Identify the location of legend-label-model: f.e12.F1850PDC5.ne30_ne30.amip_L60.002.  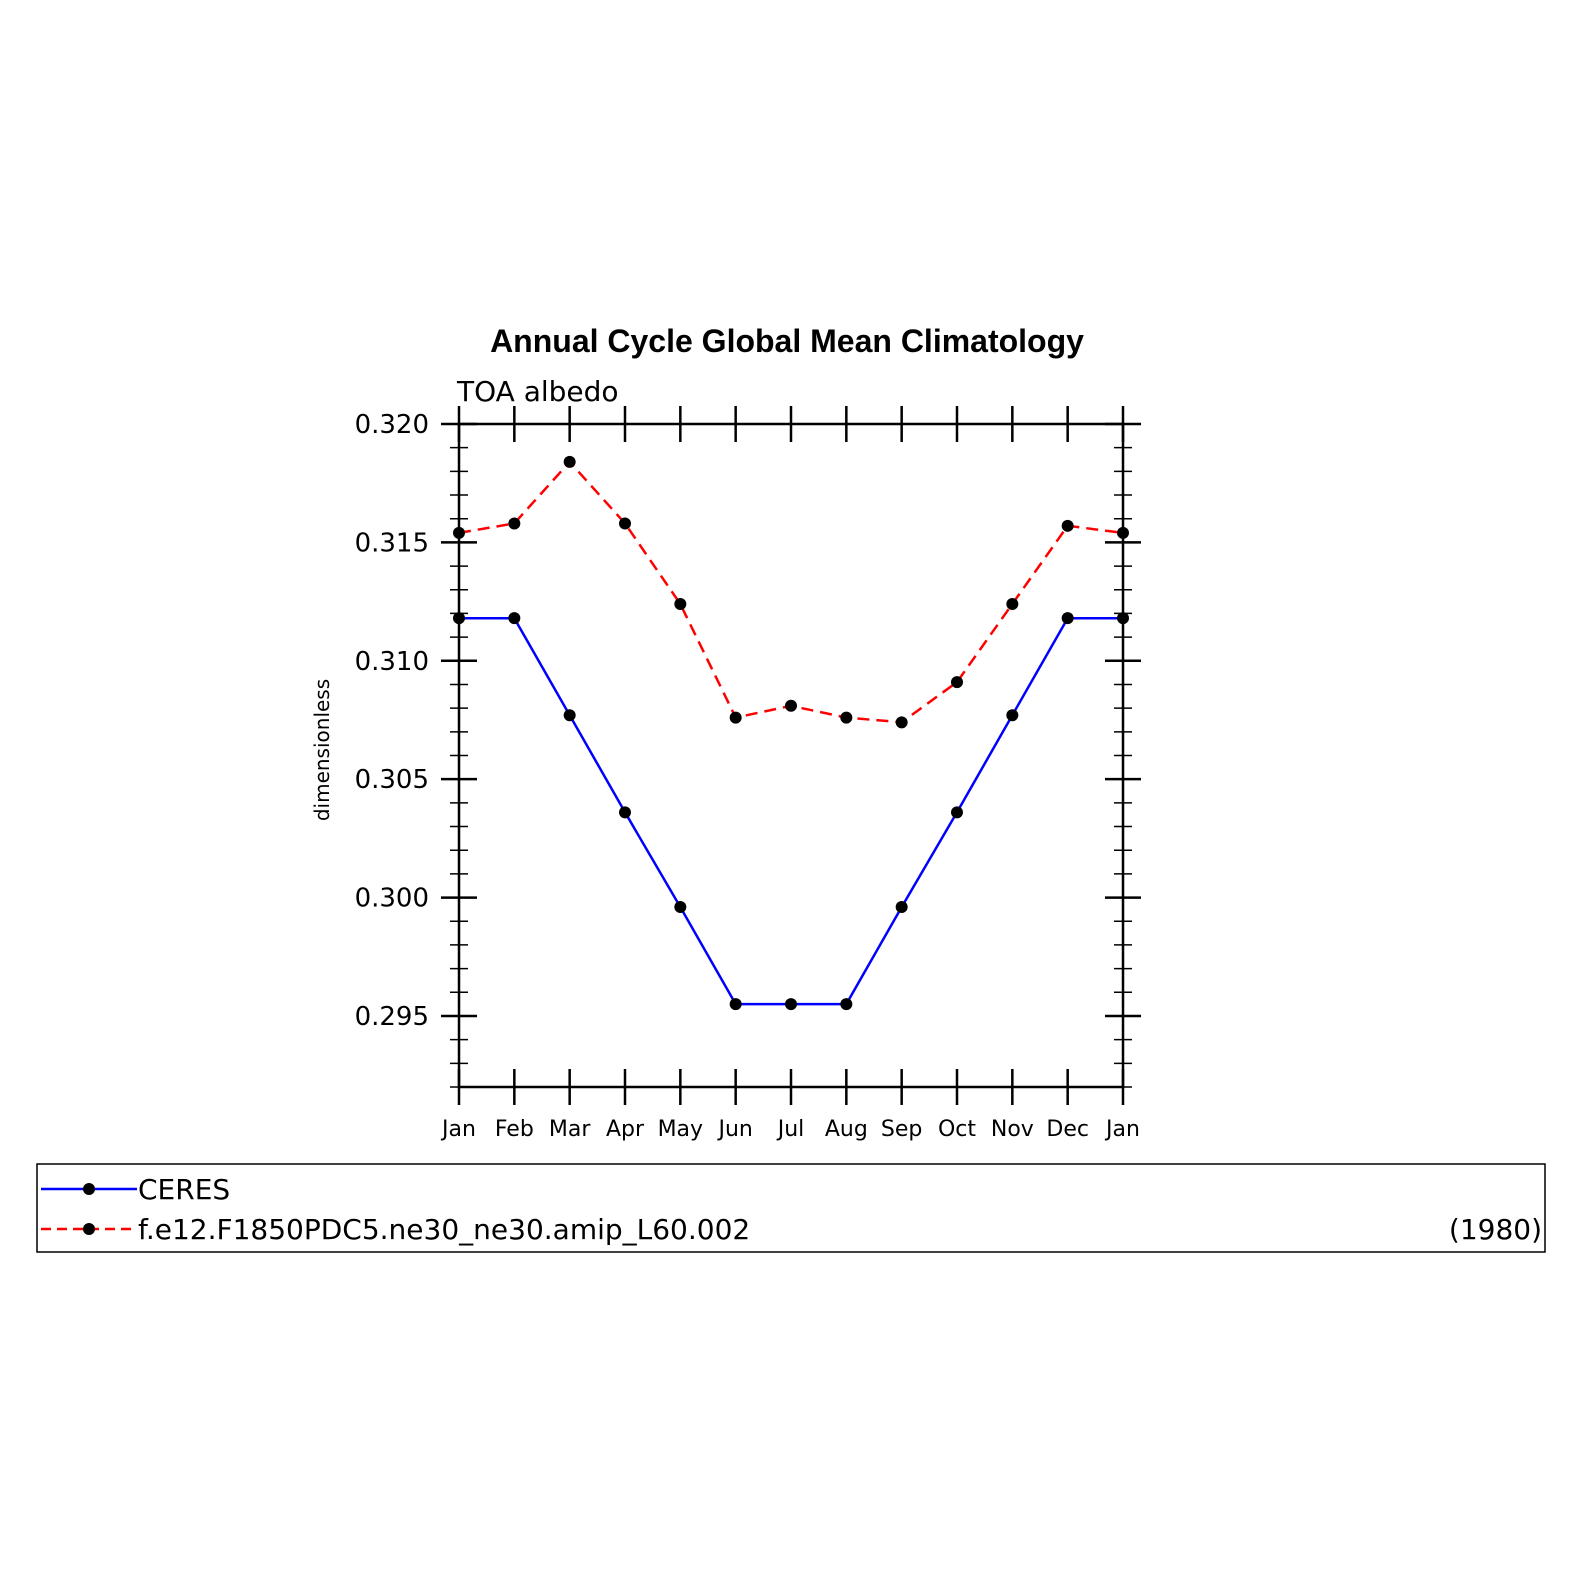
(444, 1229).